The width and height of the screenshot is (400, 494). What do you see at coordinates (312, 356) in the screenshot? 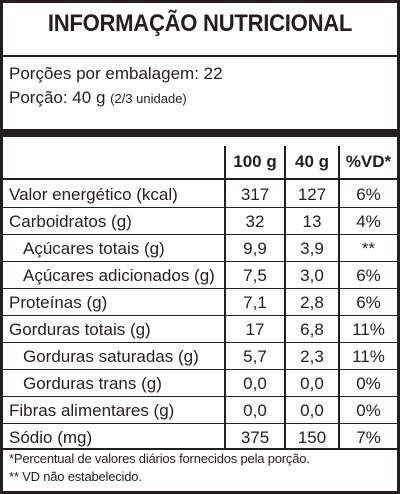
I see `value-portion: 2,3` at bounding box center [312, 356].